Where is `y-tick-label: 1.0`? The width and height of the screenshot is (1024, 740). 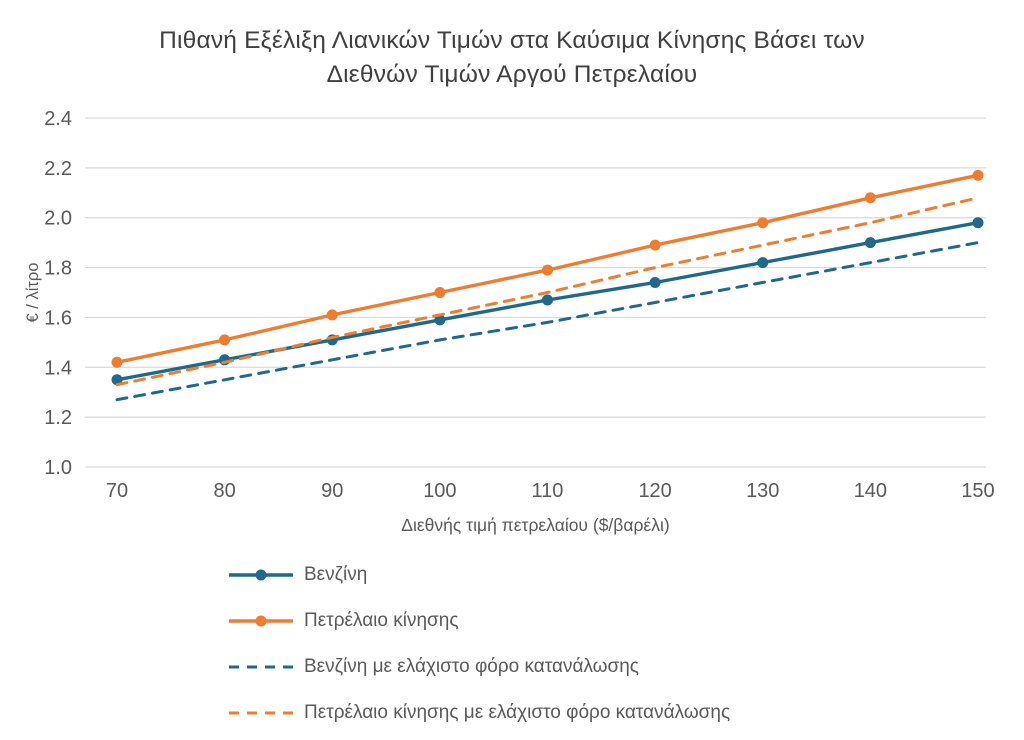
y-tick-label: 1.0 is located at coordinates (58, 468).